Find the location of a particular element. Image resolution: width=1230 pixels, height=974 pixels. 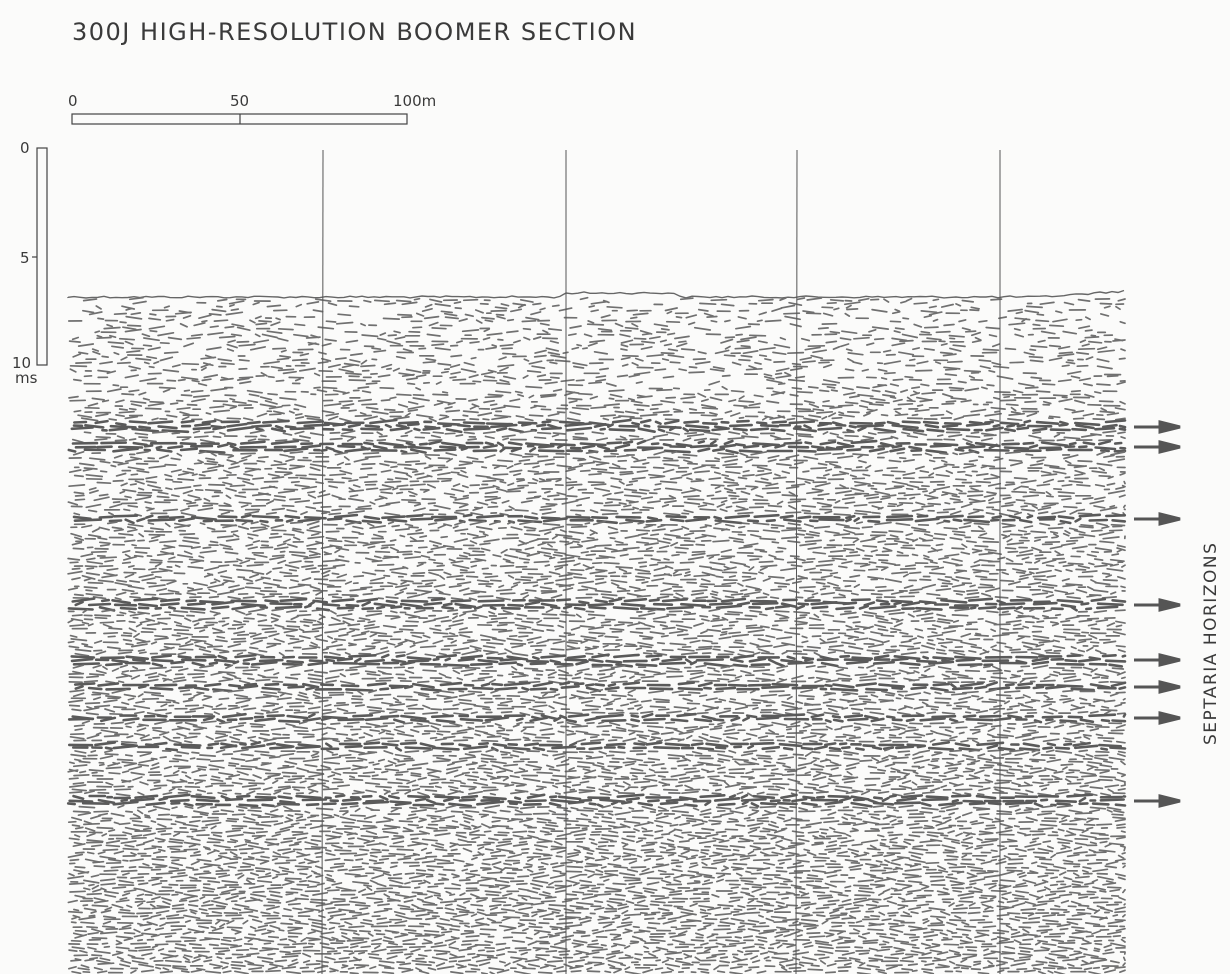

scale-label: 100m is located at coordinates (414, 101).